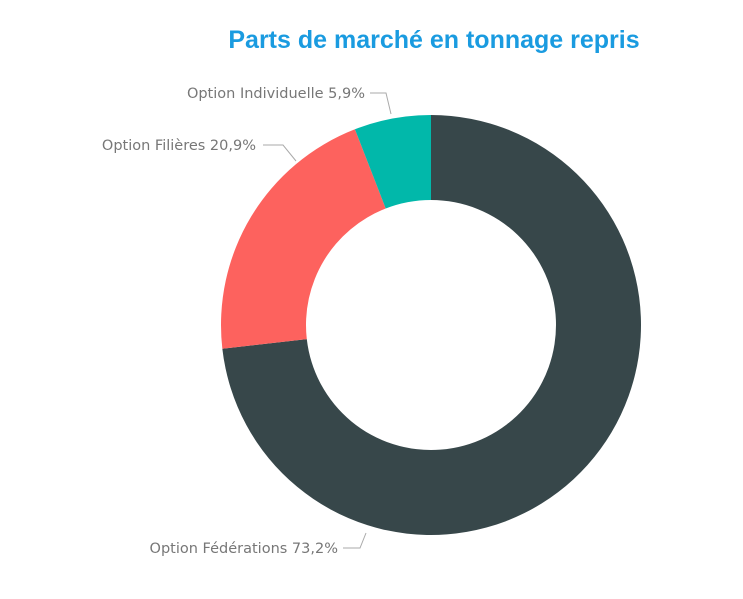 The width and height of the screenshot is (743, 599). What do you see at coordinates (434, 40) in the screenshot?
I see `chart-title: Parts de marché en tonnage repris` at bounding box center [434, 40].